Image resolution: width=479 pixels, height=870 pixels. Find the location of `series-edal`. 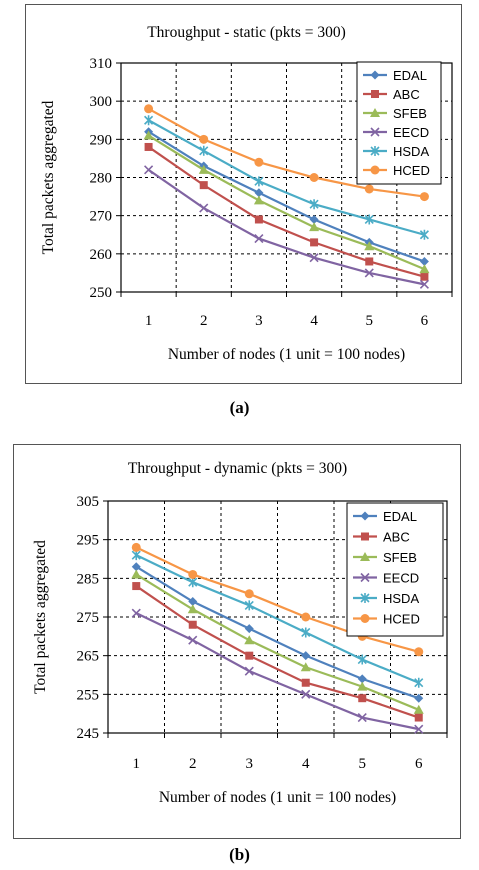

series-edal is located at coordinates (277, 632).